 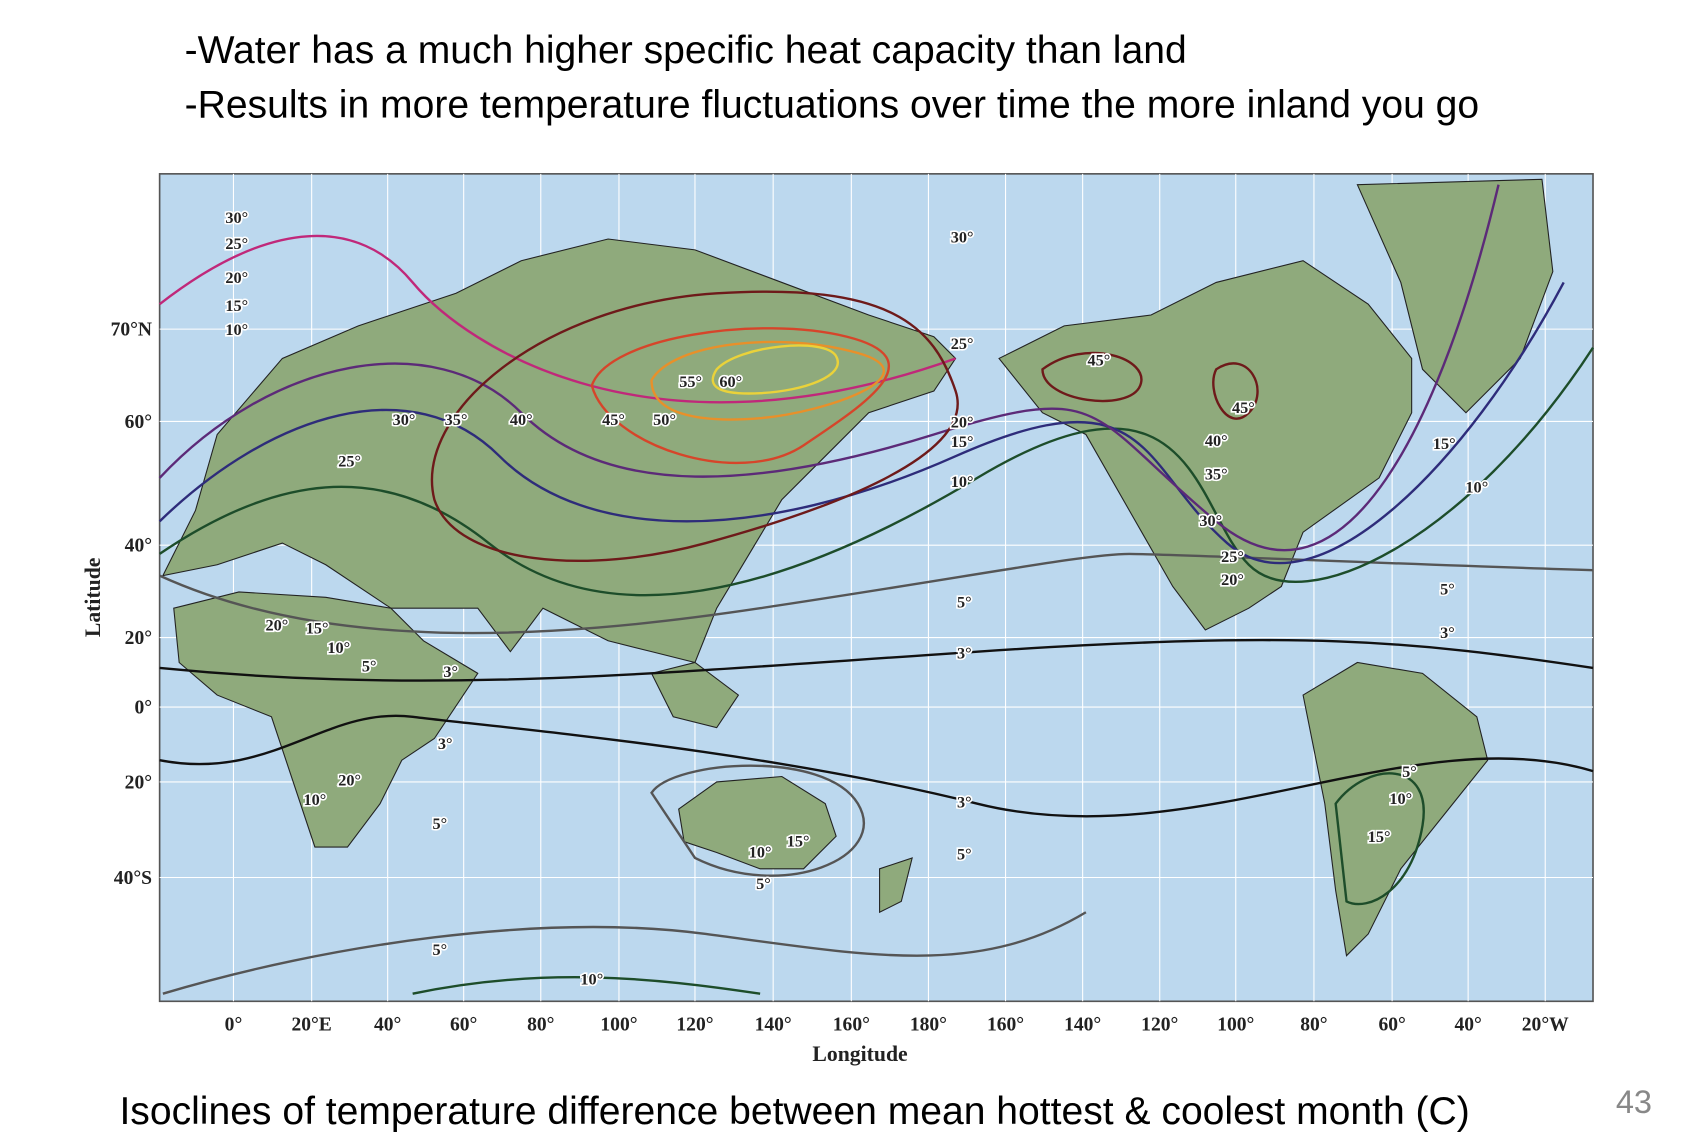 I want to click on lat-label: 0°, so click(x=143, y=708).